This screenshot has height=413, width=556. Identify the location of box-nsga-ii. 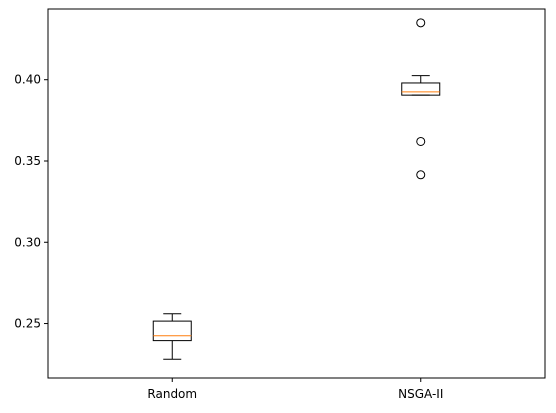
(421, 99).